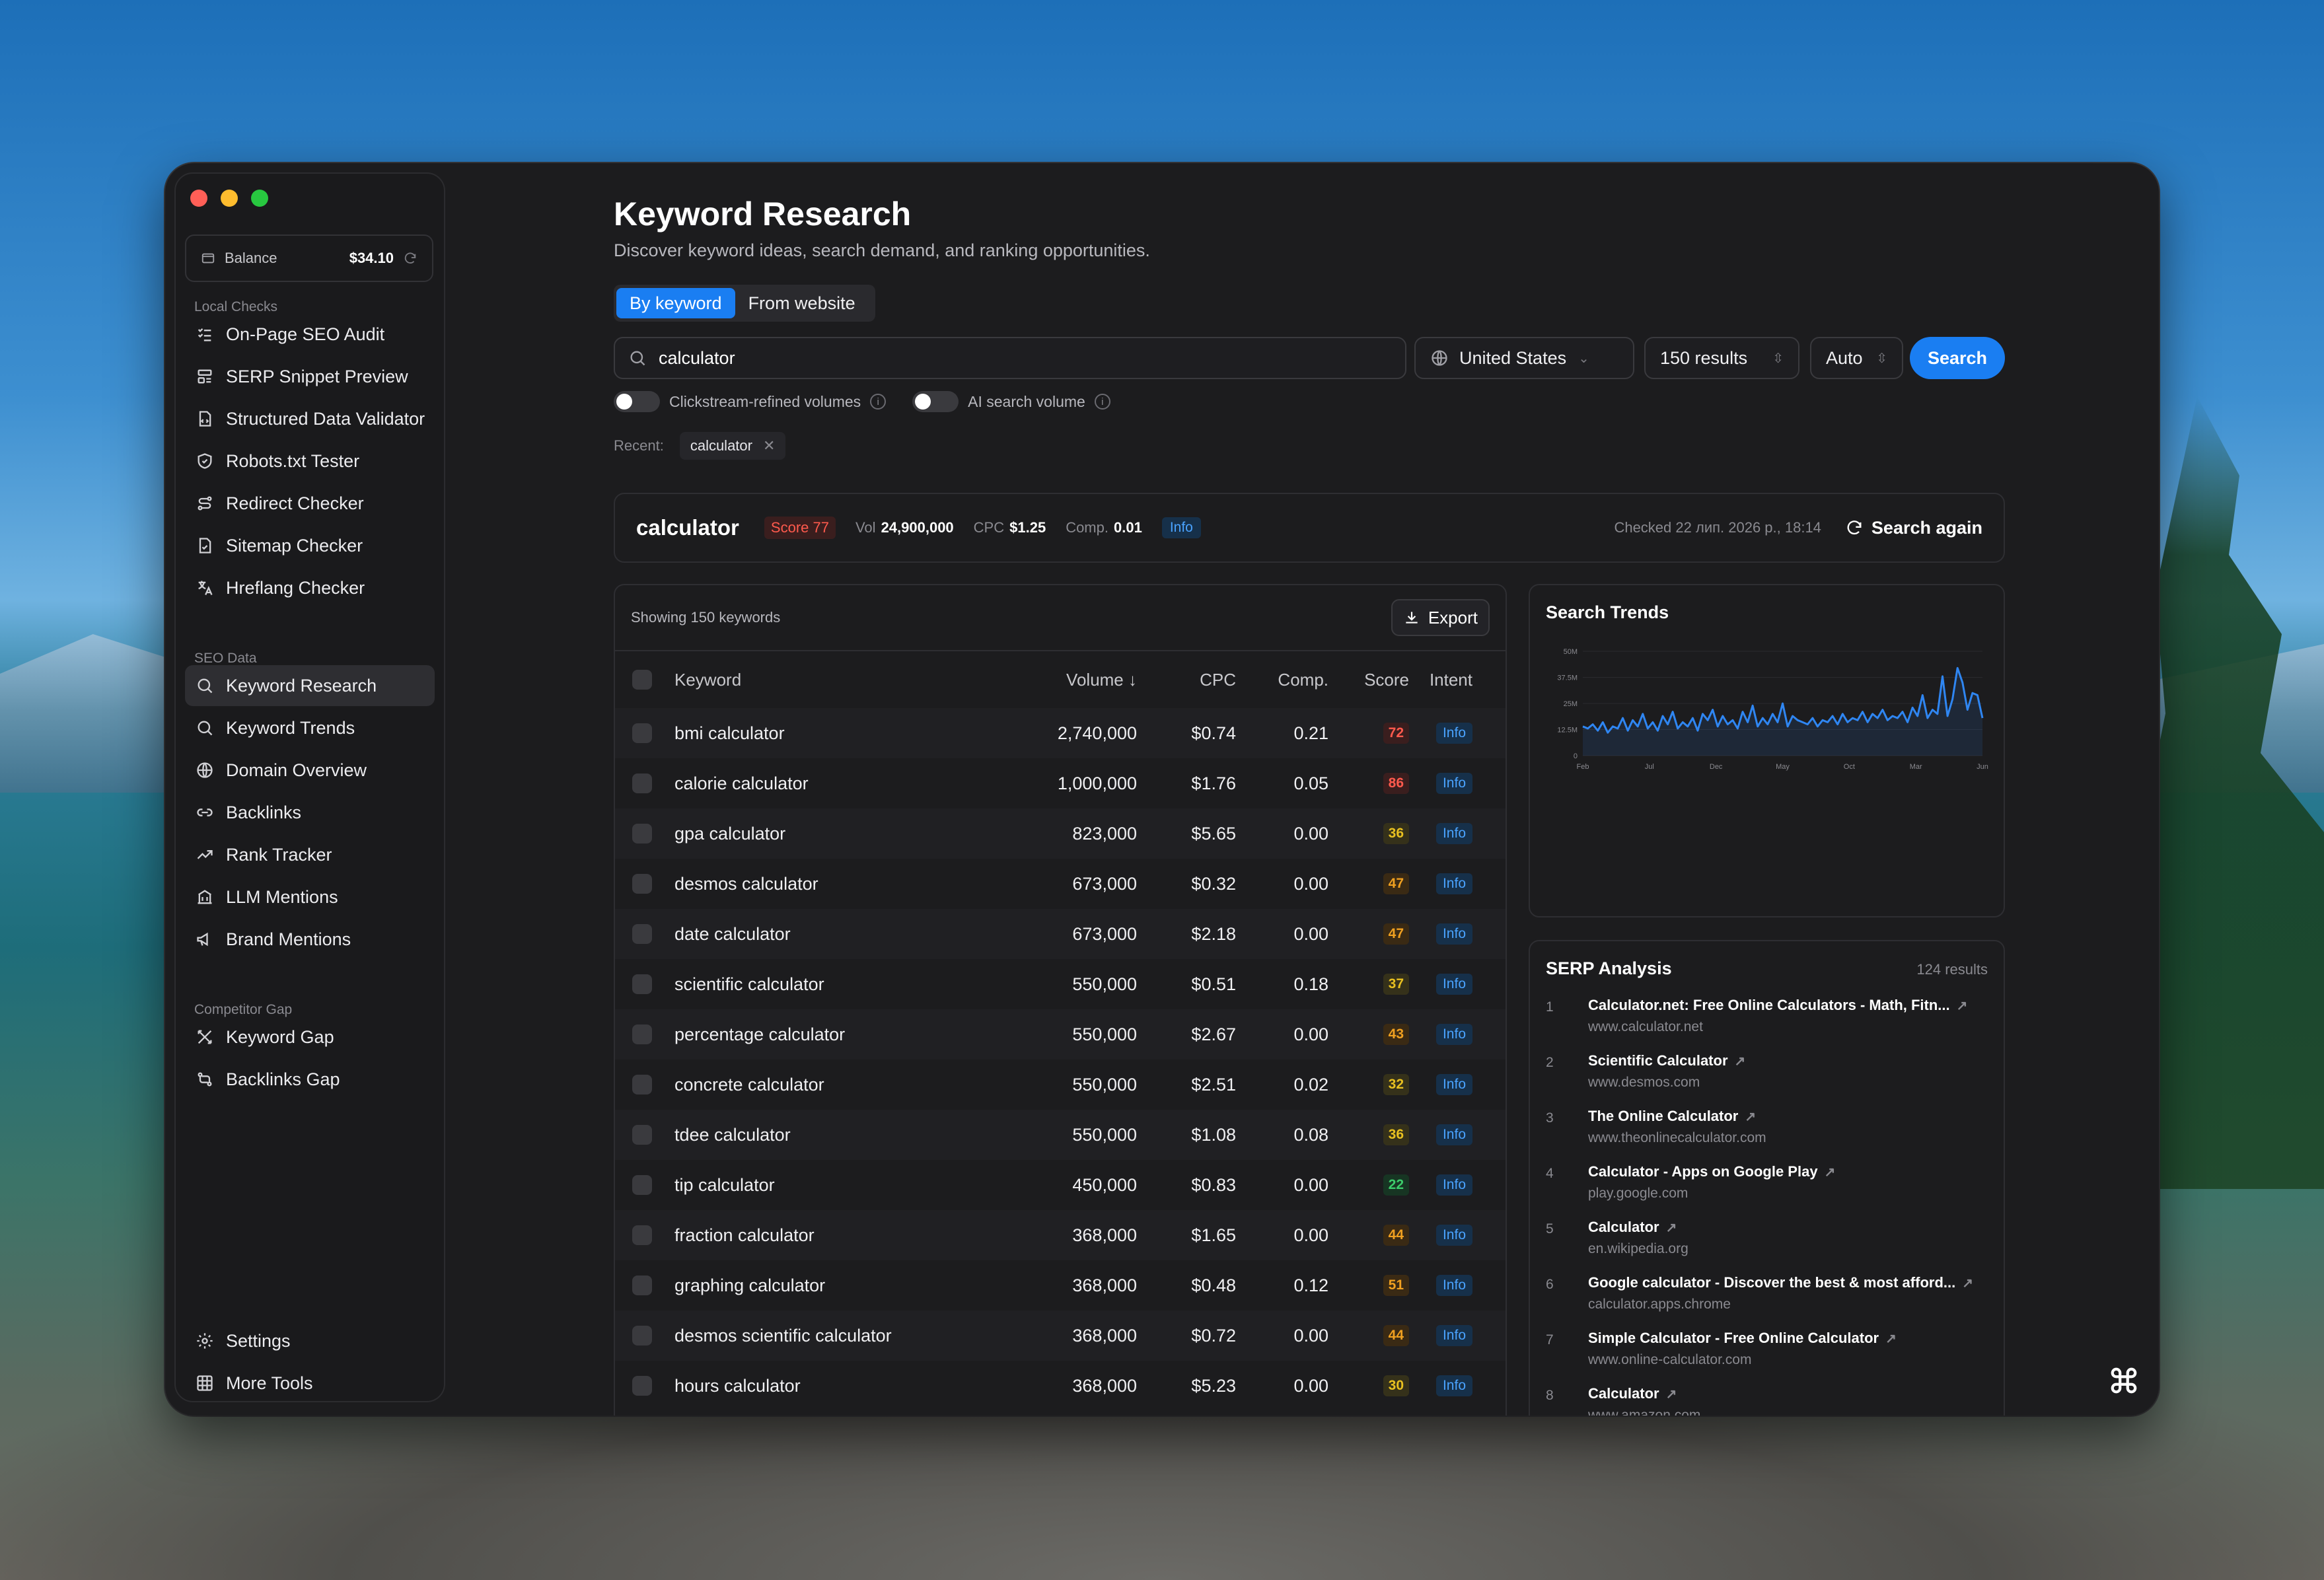 The height and width of the screenshot is (1580, 2324). I want to click on sidebar-item-on-page-seo-audit: On-Page SEO Audit, so click(310, 335).